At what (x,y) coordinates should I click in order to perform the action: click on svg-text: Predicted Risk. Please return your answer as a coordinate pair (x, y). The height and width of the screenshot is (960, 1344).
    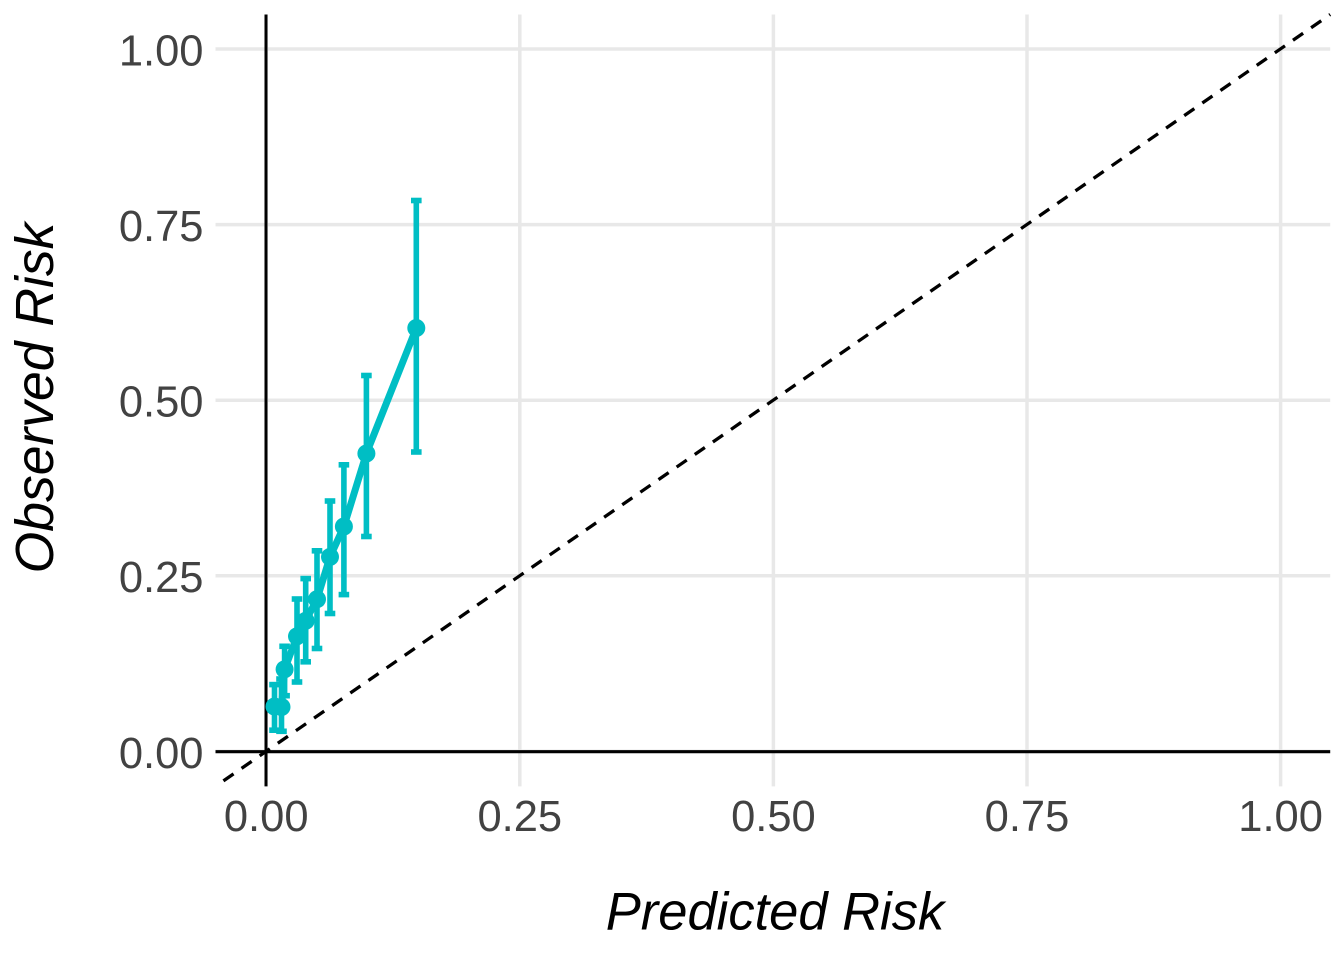
    Looking at the image, I should click on (776, 912).